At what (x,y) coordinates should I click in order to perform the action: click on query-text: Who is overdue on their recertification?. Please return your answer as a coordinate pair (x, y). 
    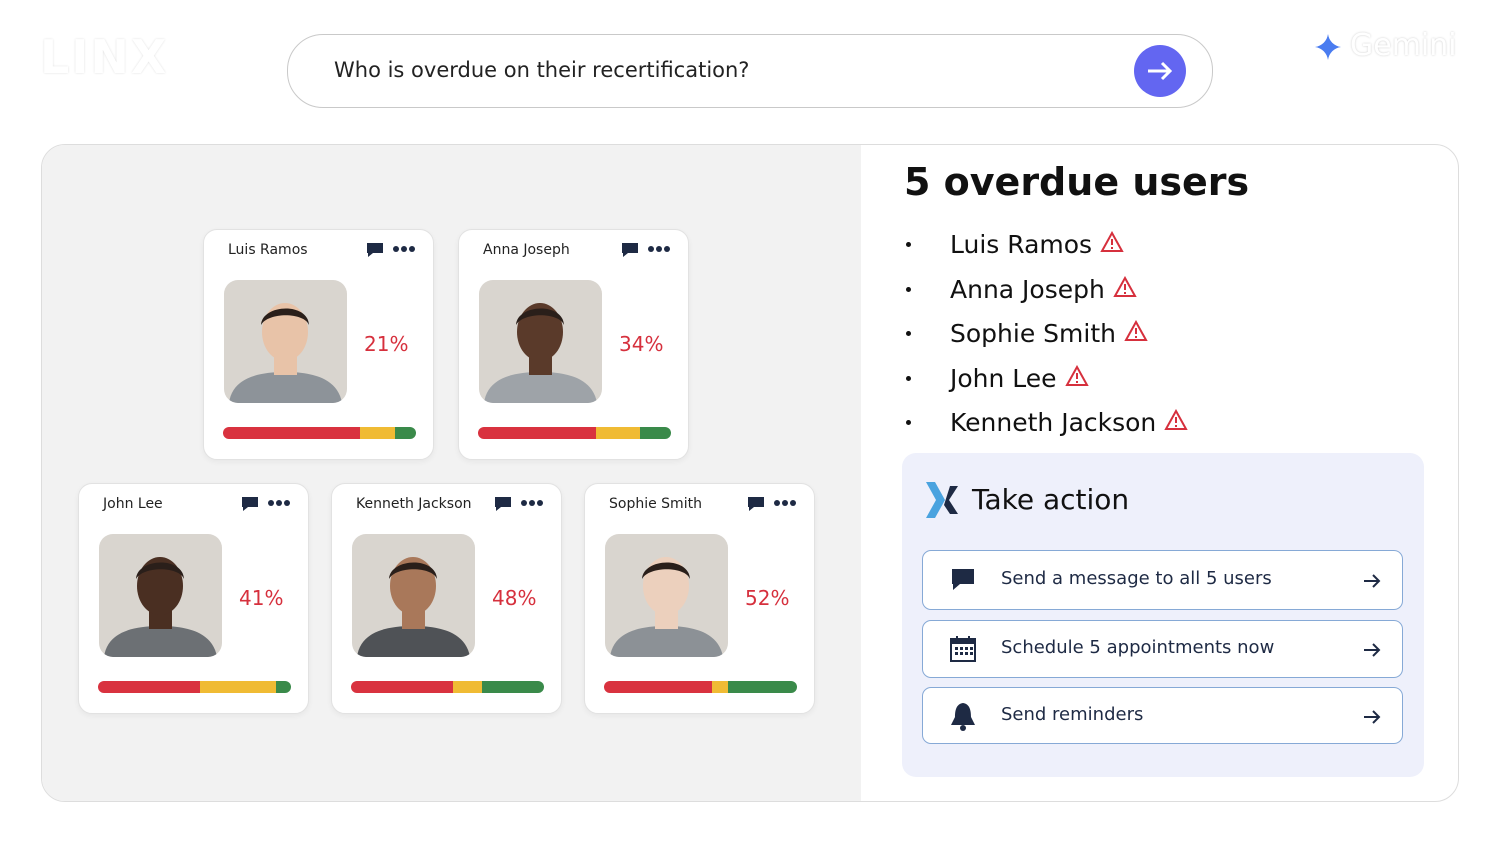
    Looking at the image, I should click on (542, 70).